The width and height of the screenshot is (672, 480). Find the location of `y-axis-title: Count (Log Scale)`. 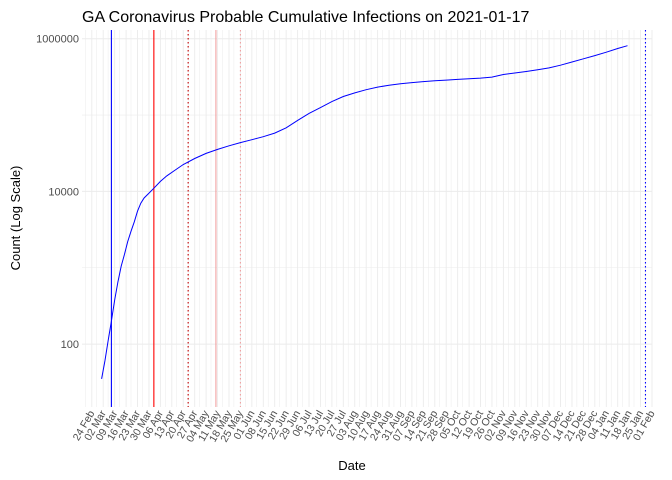

y-axis-title: Count (Log Scale) is located at coordinates (15, 218).